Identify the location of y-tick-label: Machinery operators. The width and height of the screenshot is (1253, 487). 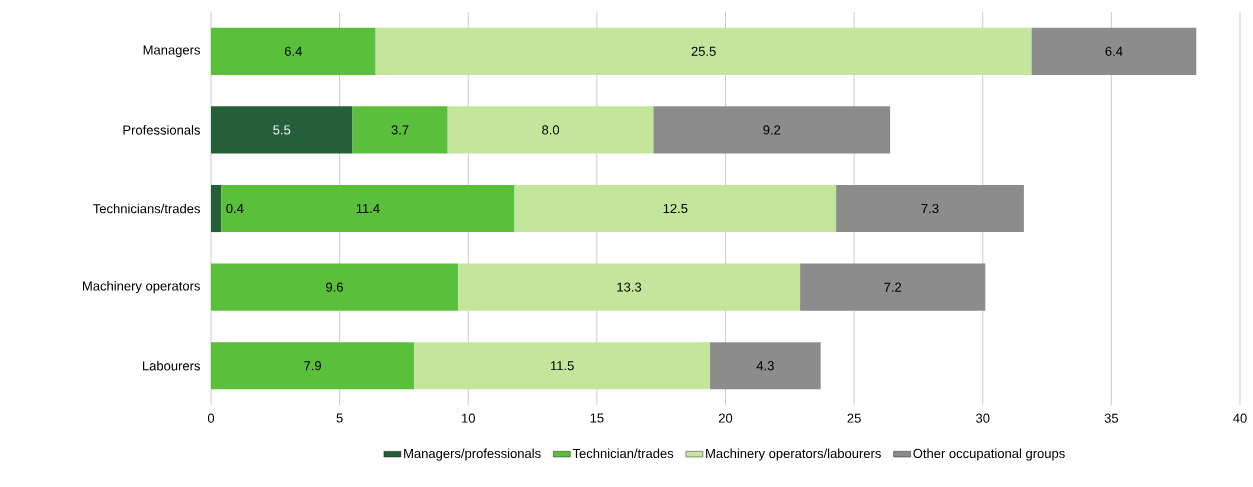
(141, 287).